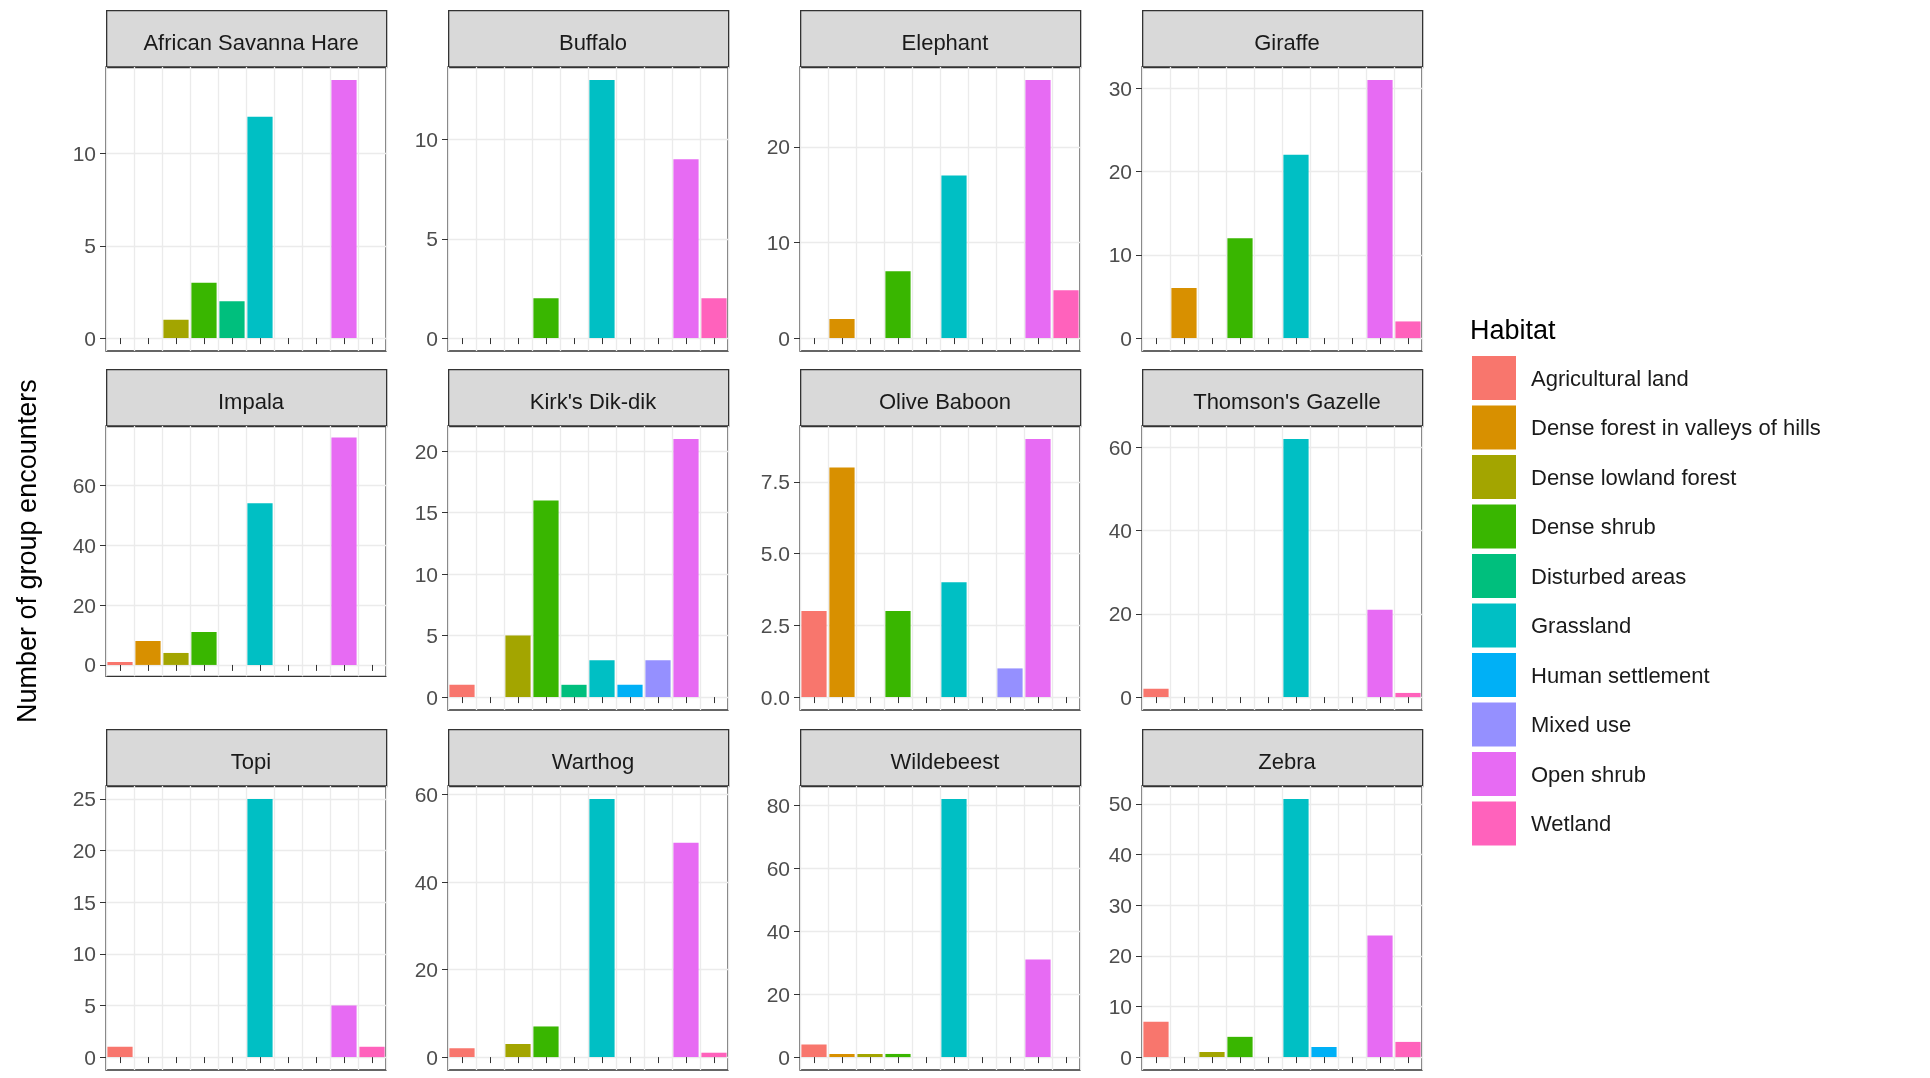 Image resolution: width=1930 pixels, height=1078 pixels. I want to click on legend-label: Dense shrub, so click(1593, 526).